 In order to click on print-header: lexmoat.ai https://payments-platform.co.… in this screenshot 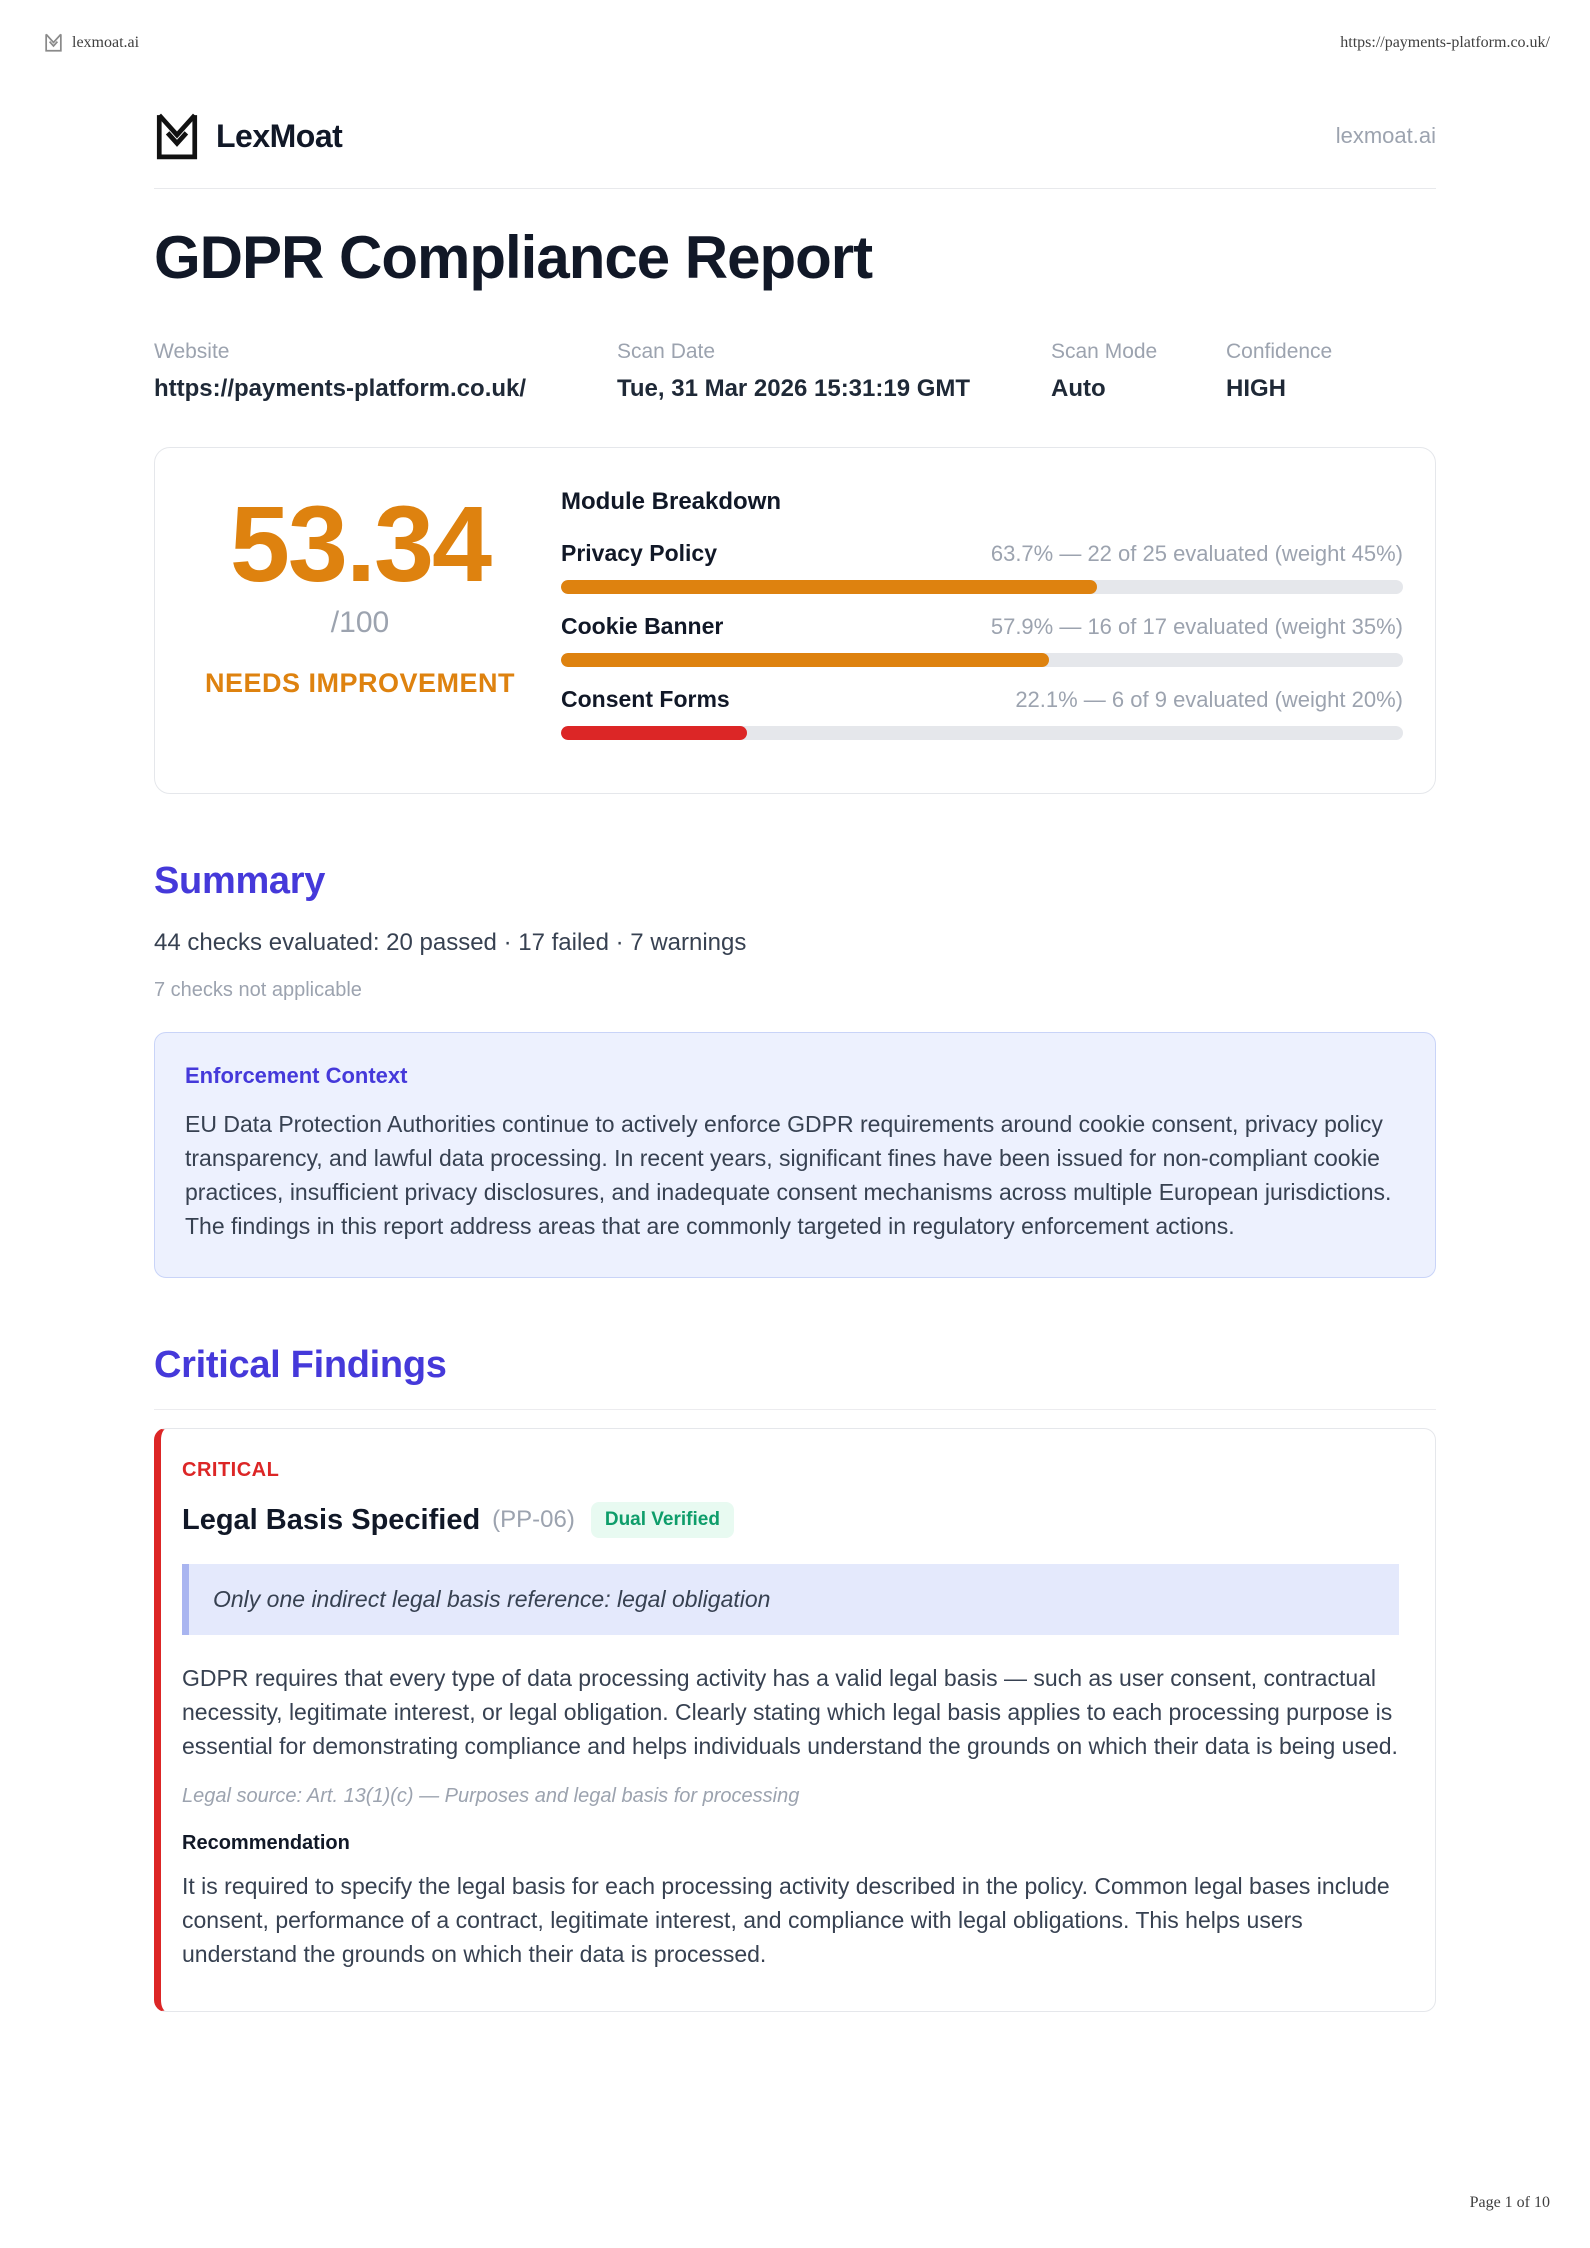, I will do `click(797, 42)`.